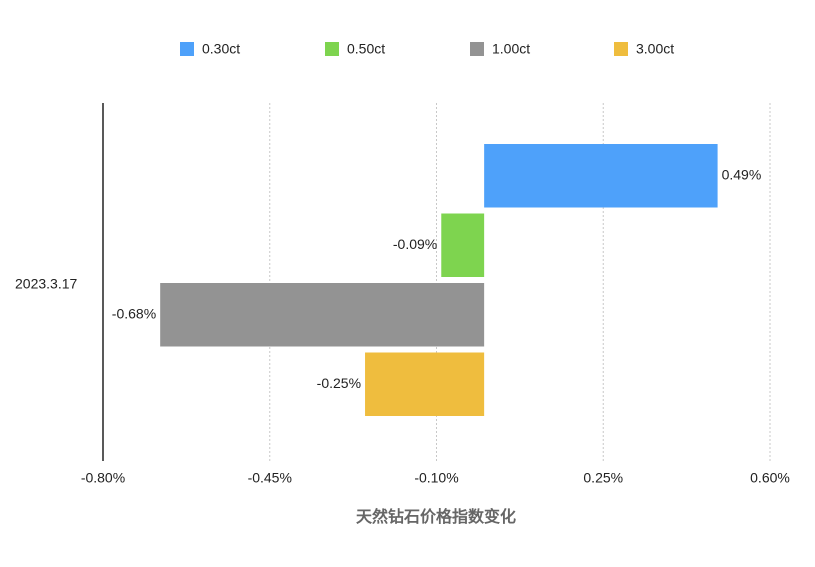  I want to click on data-label: -0.09%, so click(415, 244).